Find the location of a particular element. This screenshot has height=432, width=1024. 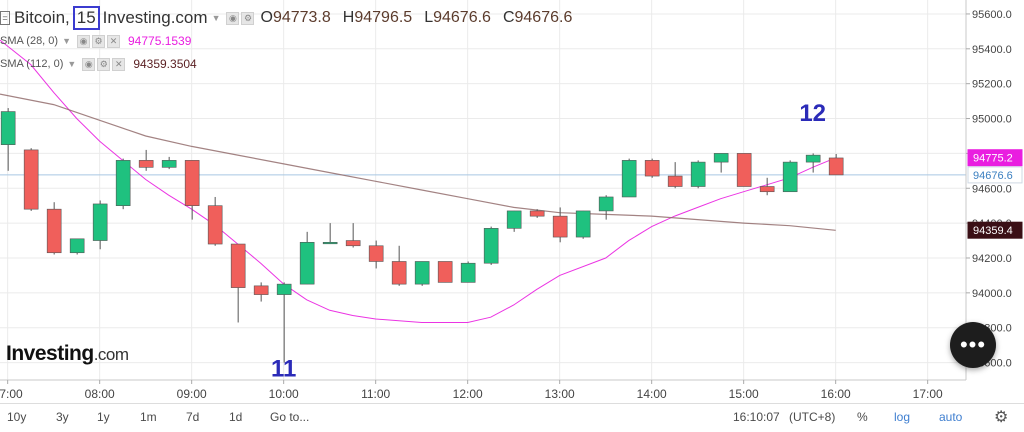

ohlc-high-value: 94796.5 is located at coordinates (383, 17).